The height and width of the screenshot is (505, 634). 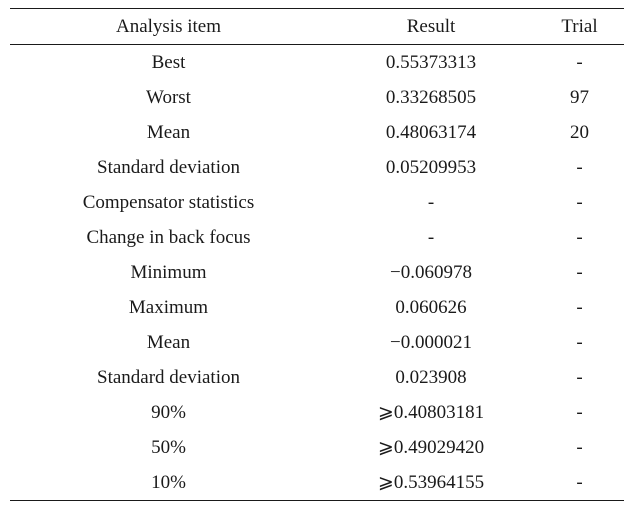 What do you see at coordinates (431, 482) in the screenshot?
I see `cell-result: ⩾0.53964155` at bounding box center [431, 482].